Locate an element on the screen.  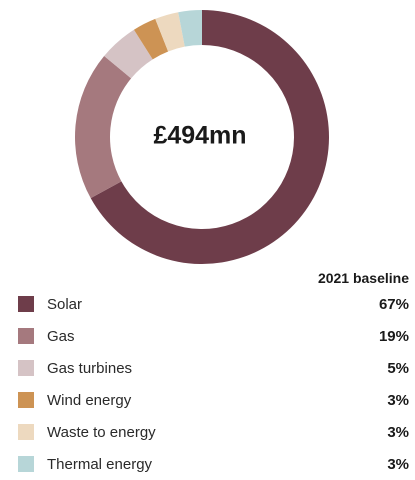
legend-label: Waste to energy is located at coordinates (101, 432).